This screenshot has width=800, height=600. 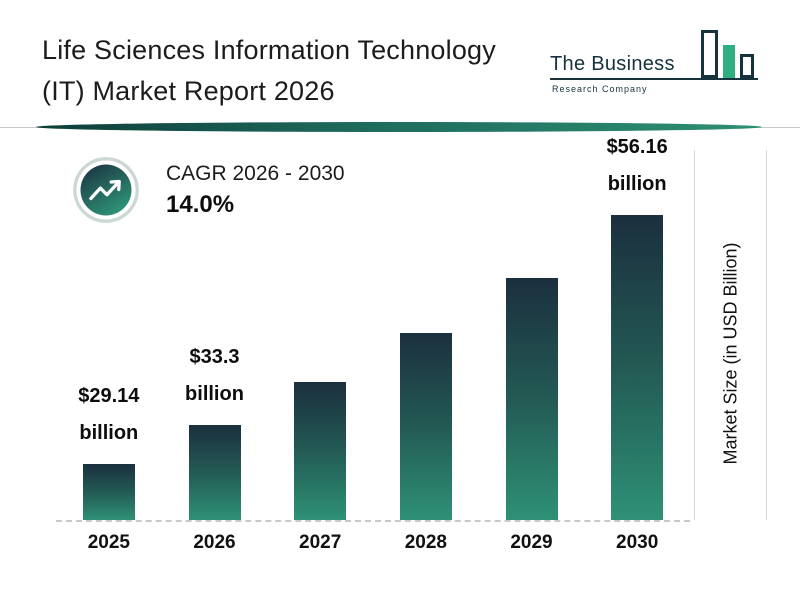 What do you see at coordinates (425, 542) in the screenshot?
I see `x-axis-label-2028: 2028` at bounding box center [425, 542].